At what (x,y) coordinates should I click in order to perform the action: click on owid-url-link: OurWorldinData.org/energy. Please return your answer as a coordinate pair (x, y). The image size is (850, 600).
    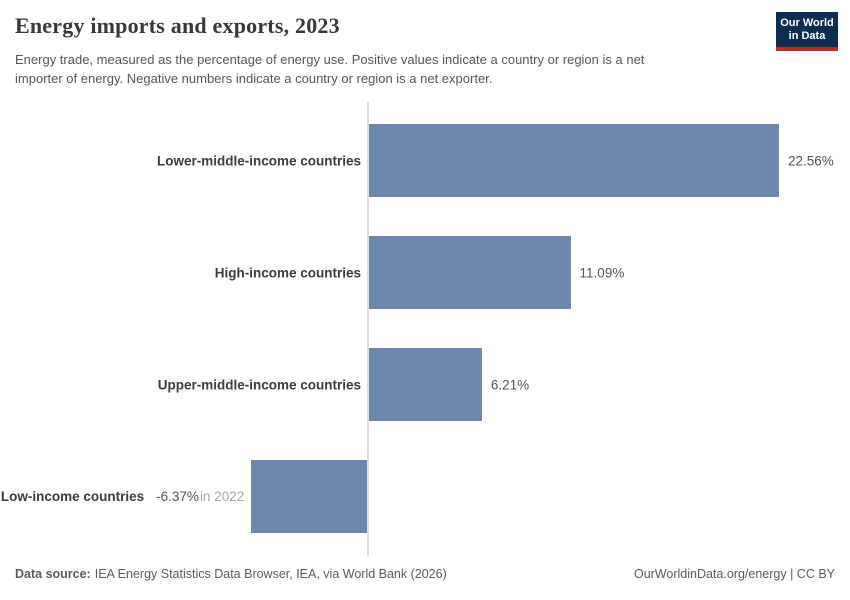
    Looking at the image, I should click on (710, 574).